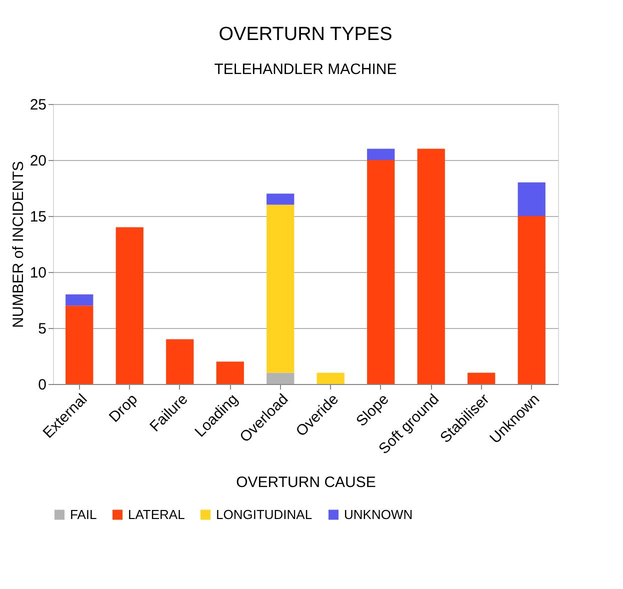  I want to click on legend-label: UNKNOWN, so click(378, 514).